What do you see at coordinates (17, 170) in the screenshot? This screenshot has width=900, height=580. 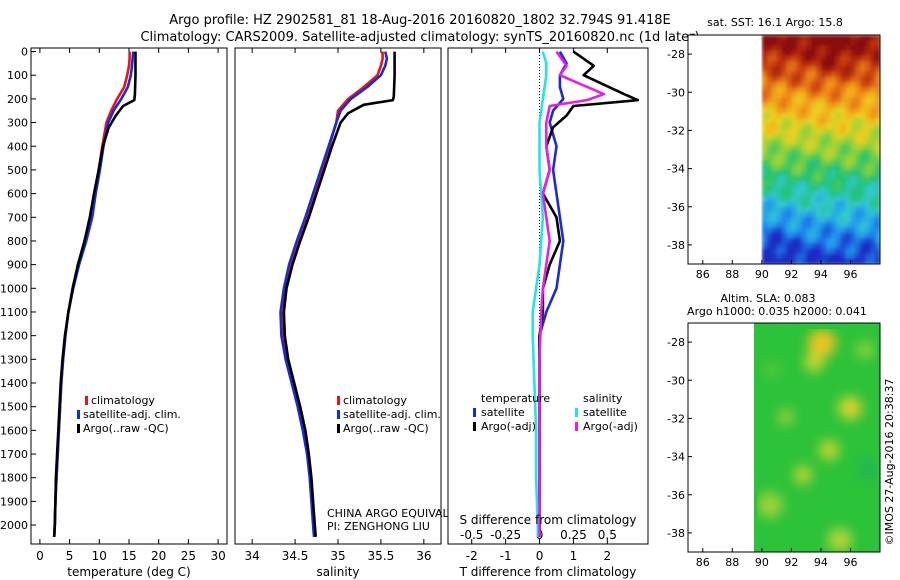 I see `y-tick-label: 500` at bounding box center [17, 170].